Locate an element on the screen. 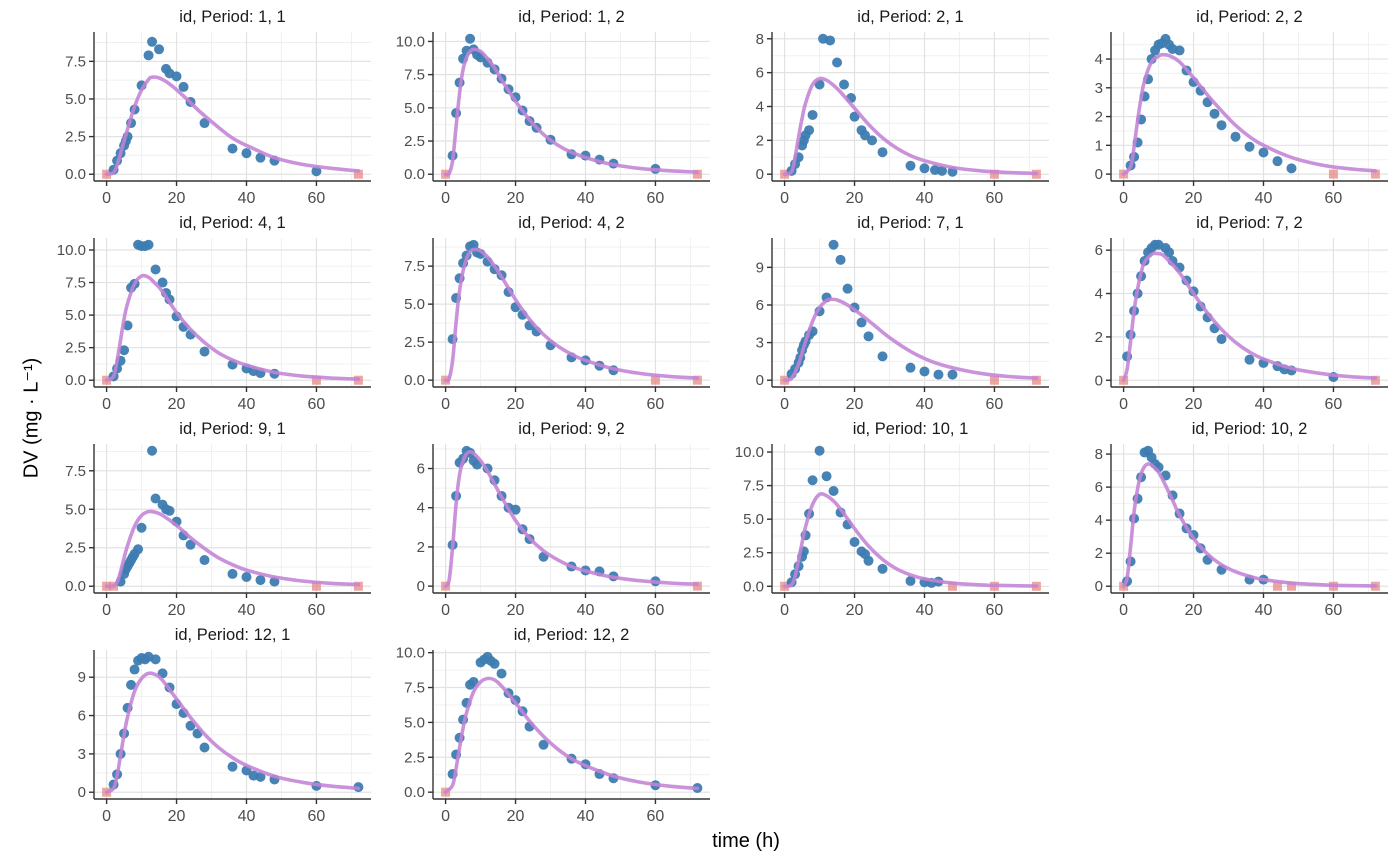 The width and height of the screenshot is (1400, 866). facet-panel-10: id, Period: 10, 1 0.0 2.5 5.0 7.5 10.0 0 20 40 60 is located at coordinates (889, 521).